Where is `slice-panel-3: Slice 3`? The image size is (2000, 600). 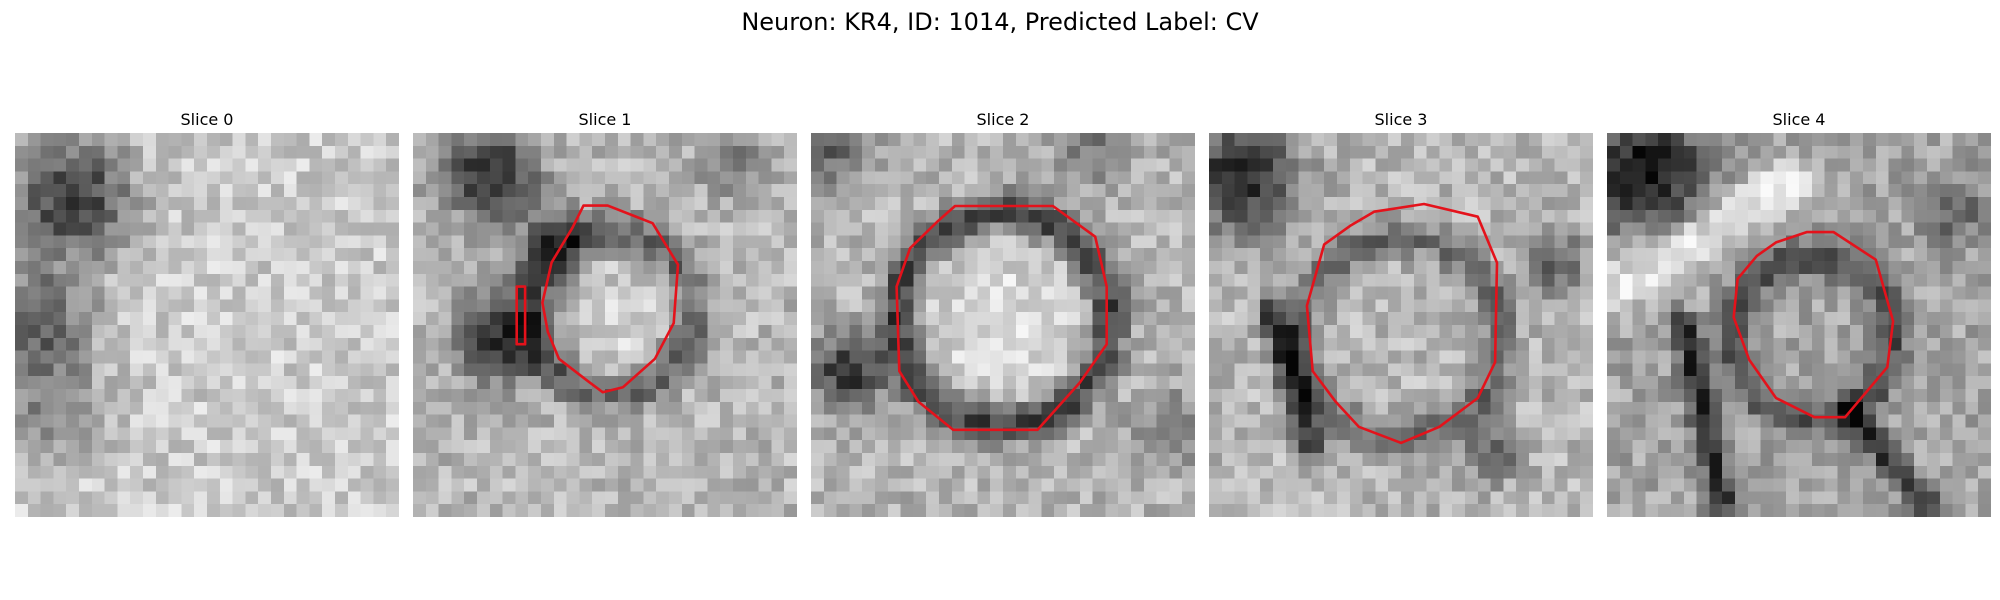
slice-panel-3: Slice 3 is located at coordinates (1401, 312).